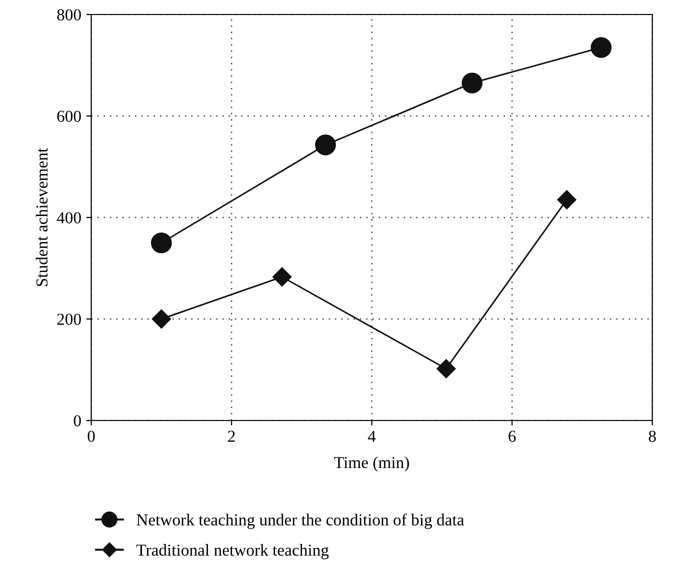 Image resolution: width=676 pixels, height=580 pixels. I want to click on y-tick-label: 600, so click(69, 116).